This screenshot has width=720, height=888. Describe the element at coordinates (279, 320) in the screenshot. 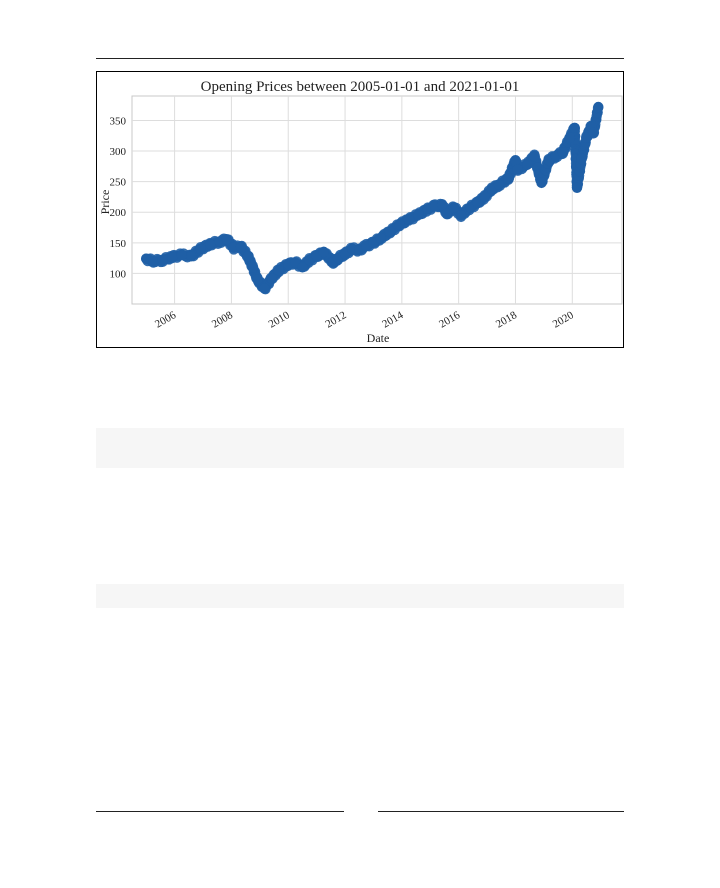

I see `x-tick-label: 2010` at that location.